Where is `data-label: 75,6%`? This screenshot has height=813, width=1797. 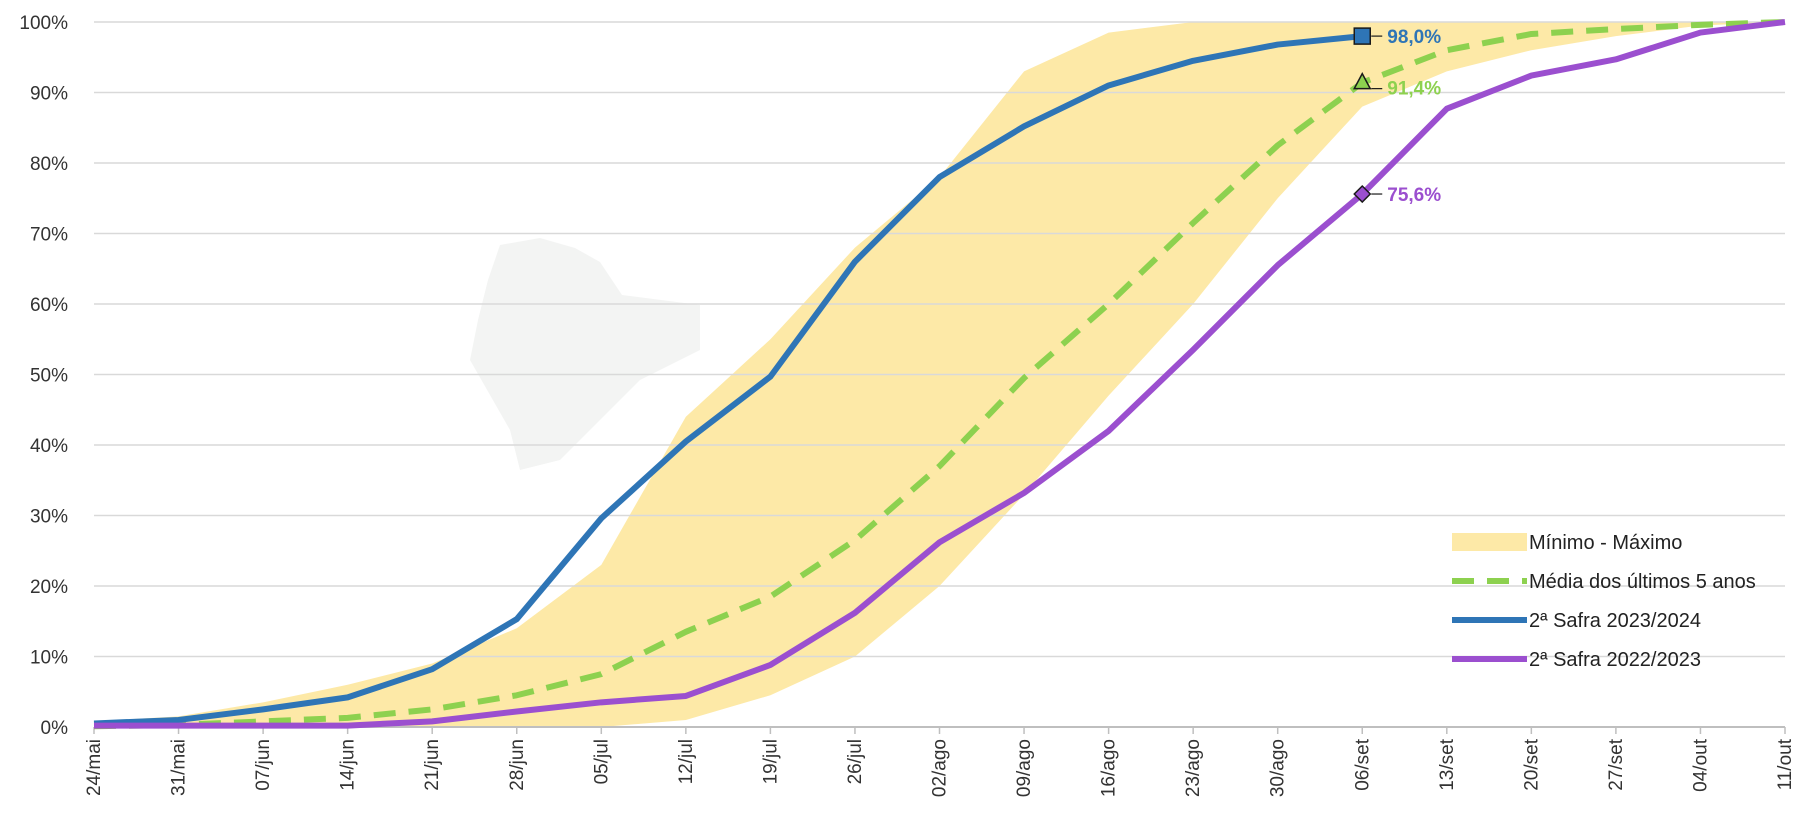 data-label: 75,6% is located at coordinates (1414, 195).